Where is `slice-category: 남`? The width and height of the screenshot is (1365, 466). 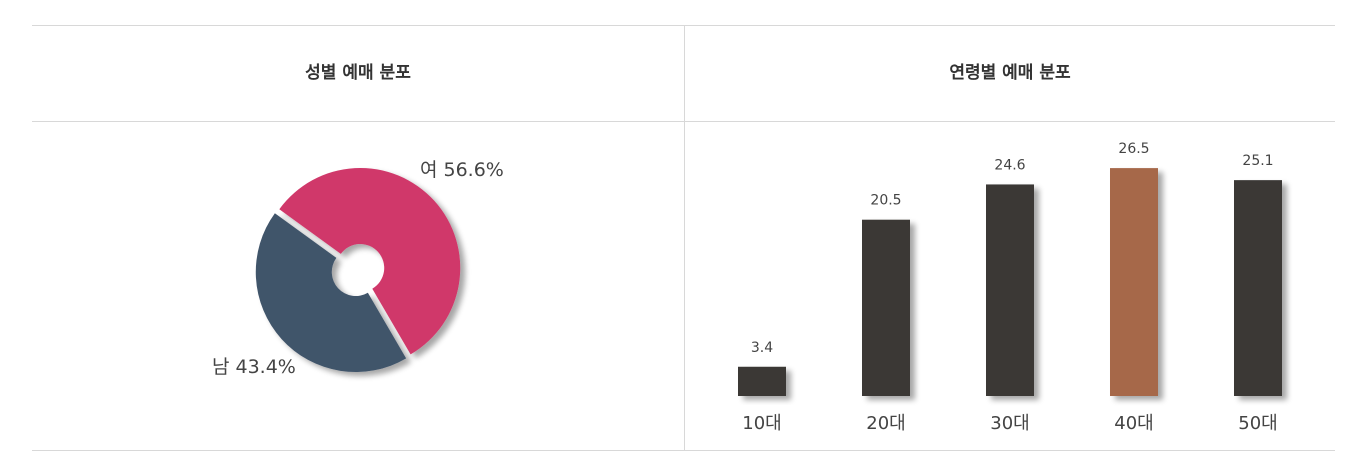
slice-category: 남 is located at coordinates (220, 367).